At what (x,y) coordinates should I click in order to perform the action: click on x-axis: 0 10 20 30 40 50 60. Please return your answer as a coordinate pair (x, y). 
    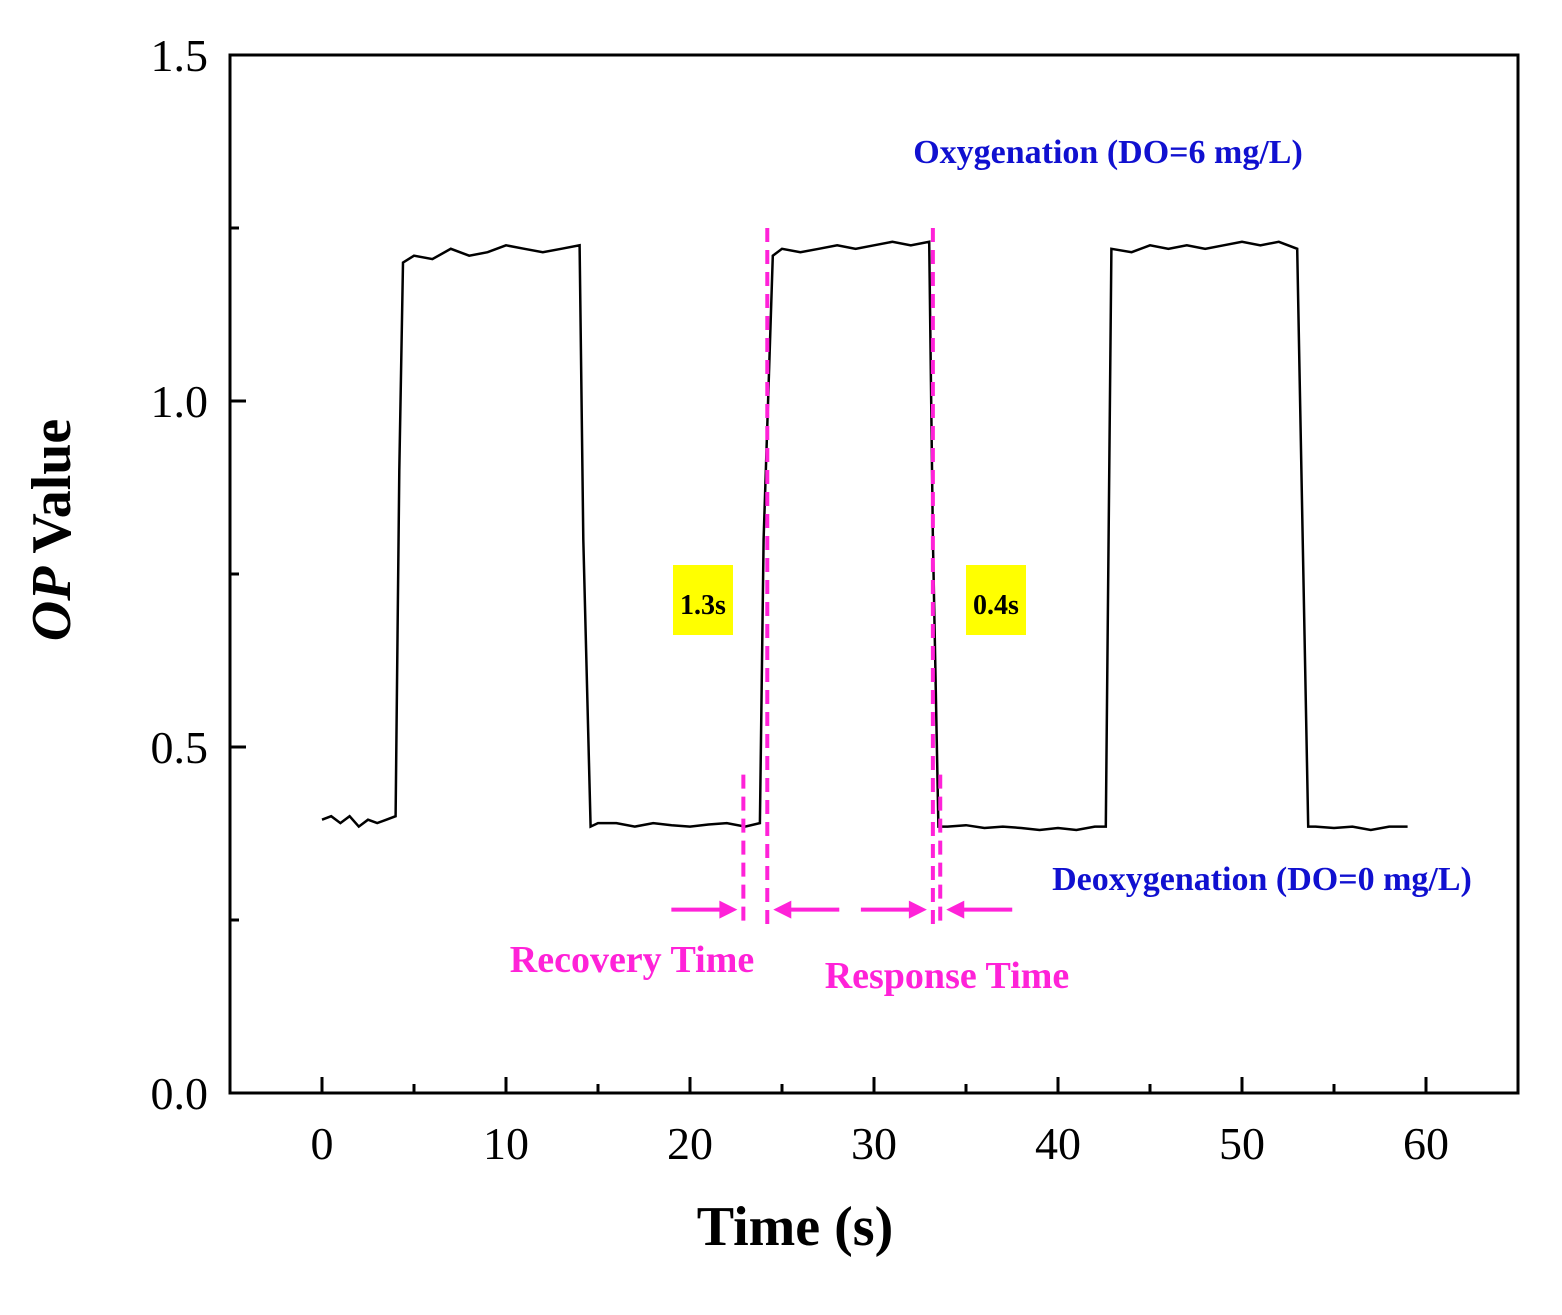
    Looking at the image, I should click on (880, 1123).